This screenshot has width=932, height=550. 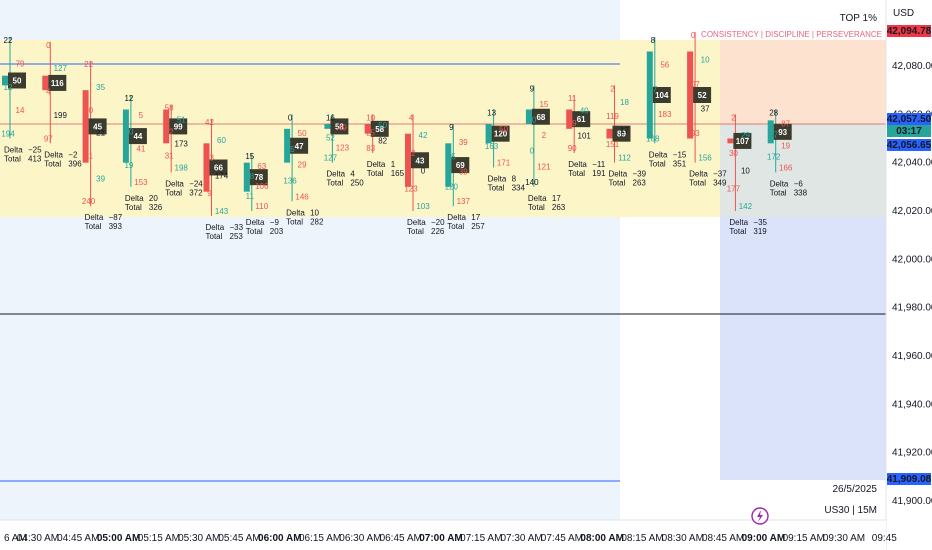 I want to click on delta-value: −33, so click(x=237, y=227).